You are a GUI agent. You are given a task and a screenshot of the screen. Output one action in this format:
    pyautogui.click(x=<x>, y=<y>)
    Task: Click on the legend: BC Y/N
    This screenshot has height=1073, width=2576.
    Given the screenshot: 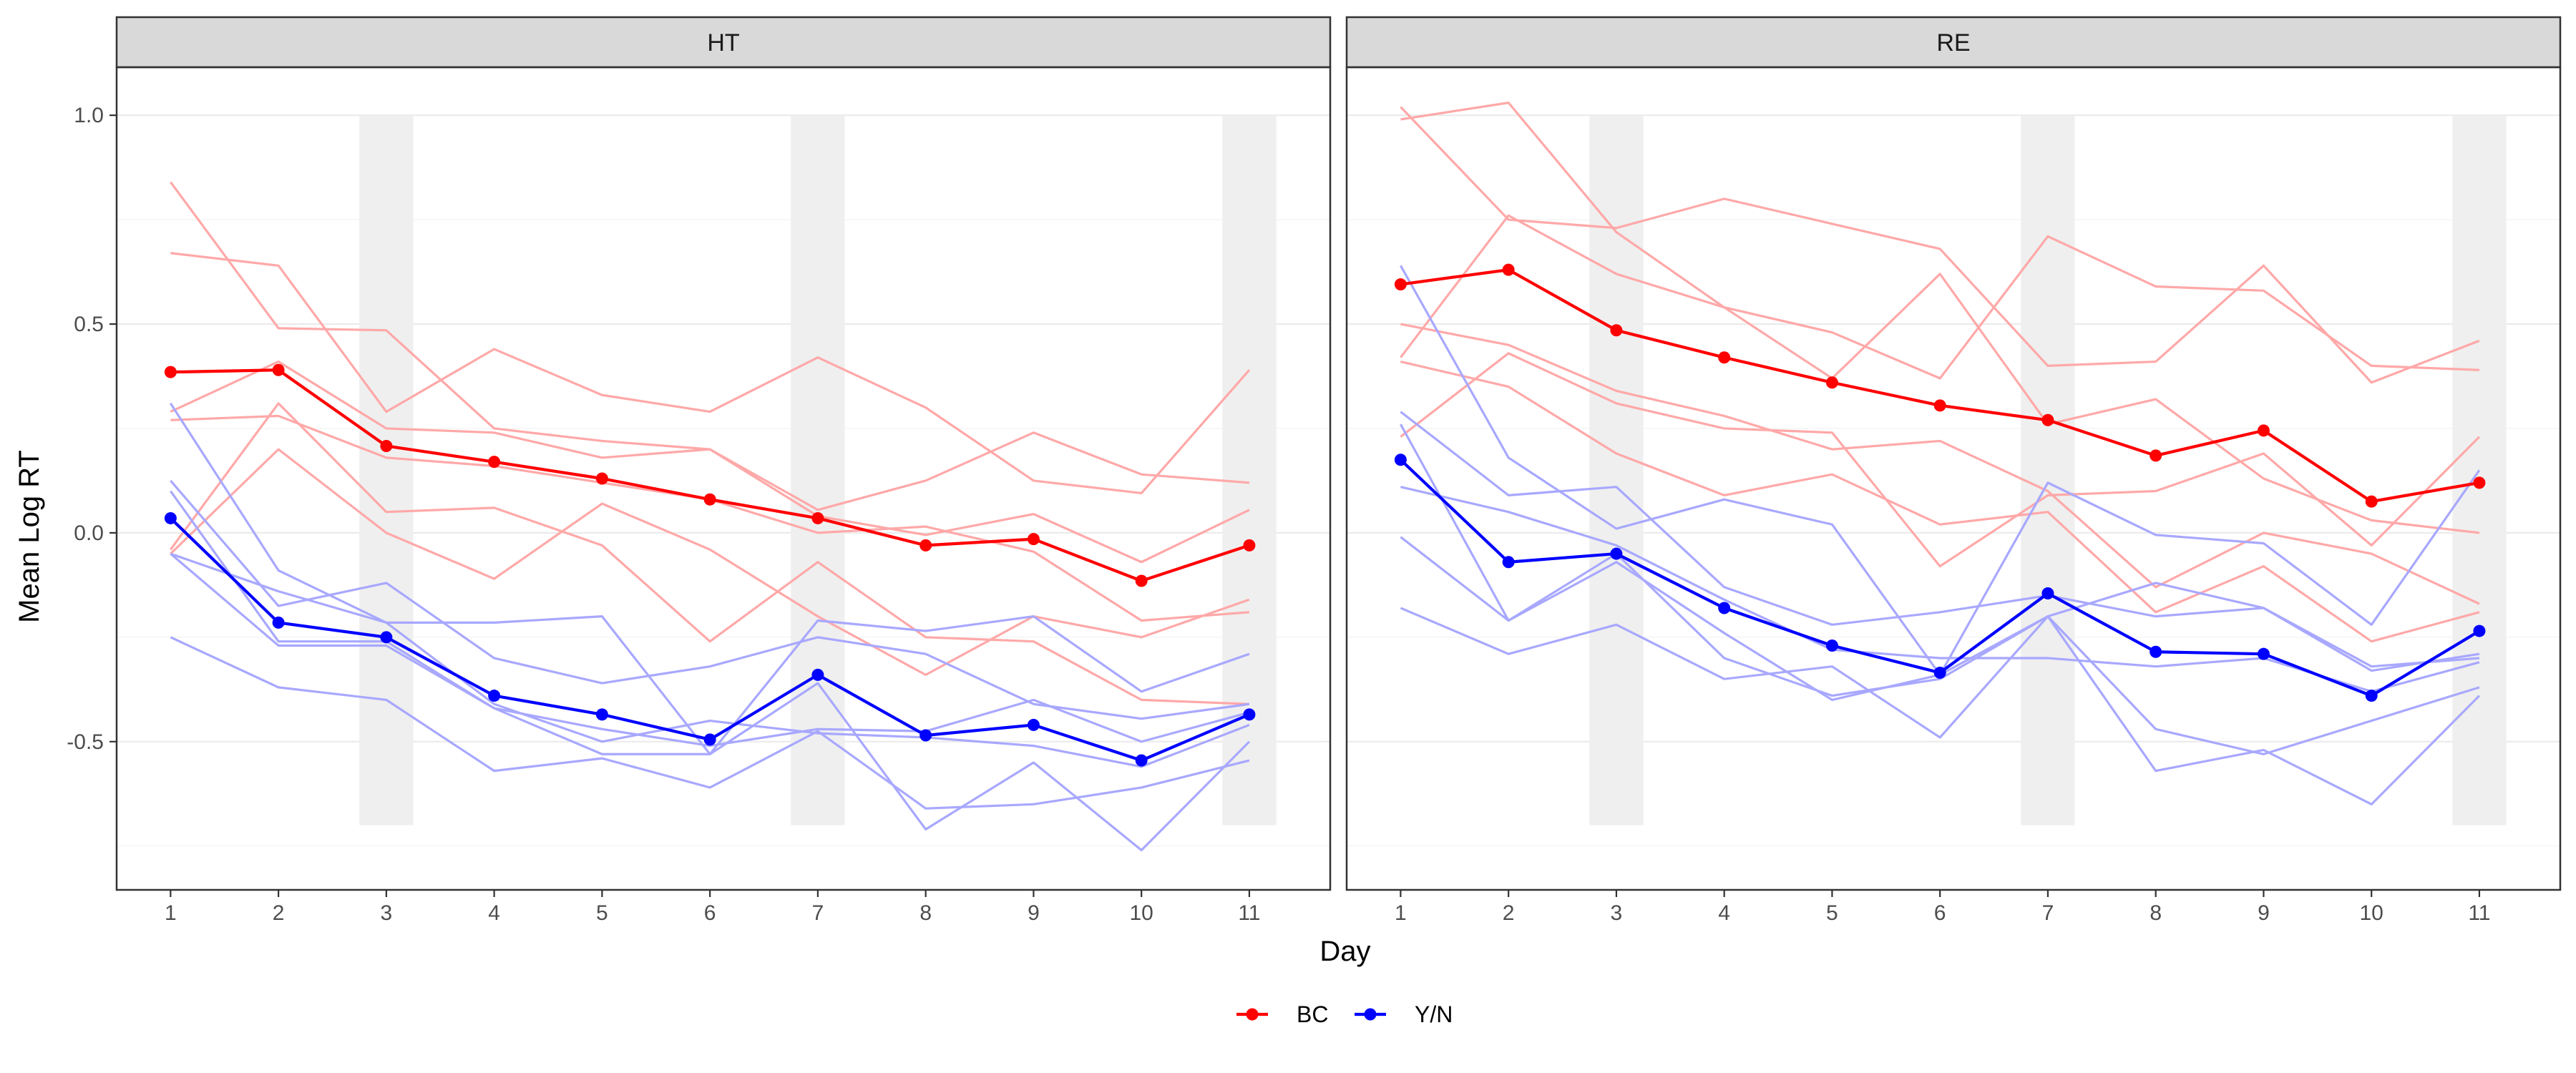 What is the action you would take?
    pyautogui.click(x=1344, y=1014)
    